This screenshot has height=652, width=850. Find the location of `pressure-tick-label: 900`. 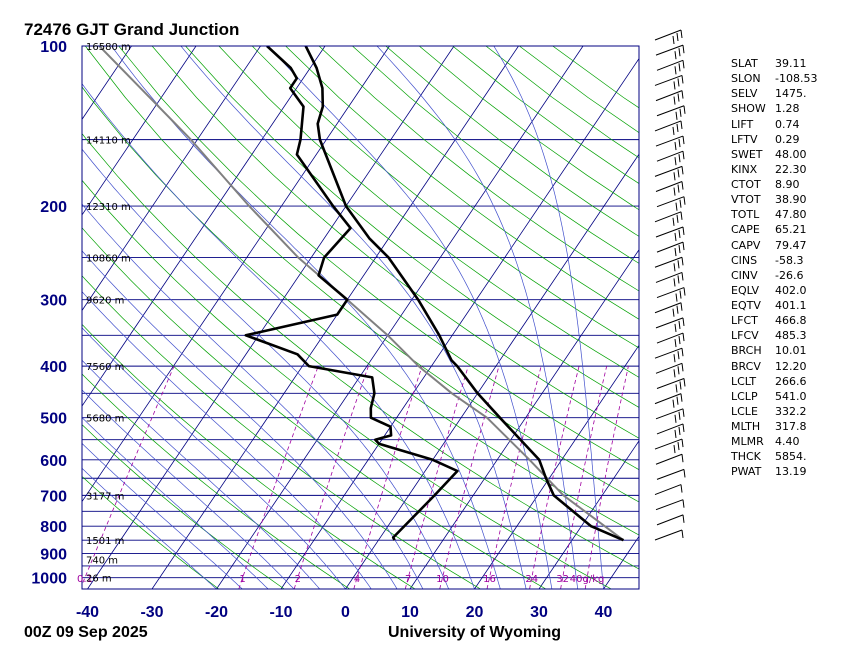

pressure-tick-label: 900 is located at coordinates (53, 554).